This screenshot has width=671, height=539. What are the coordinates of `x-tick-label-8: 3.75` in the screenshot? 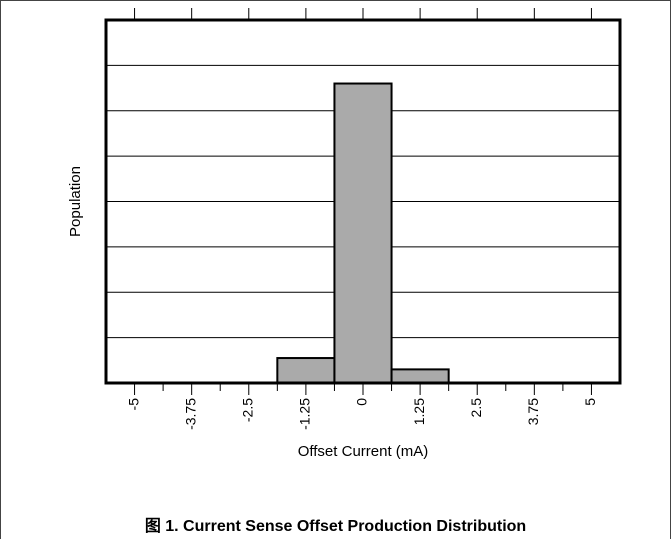 It's located at (533, 411).